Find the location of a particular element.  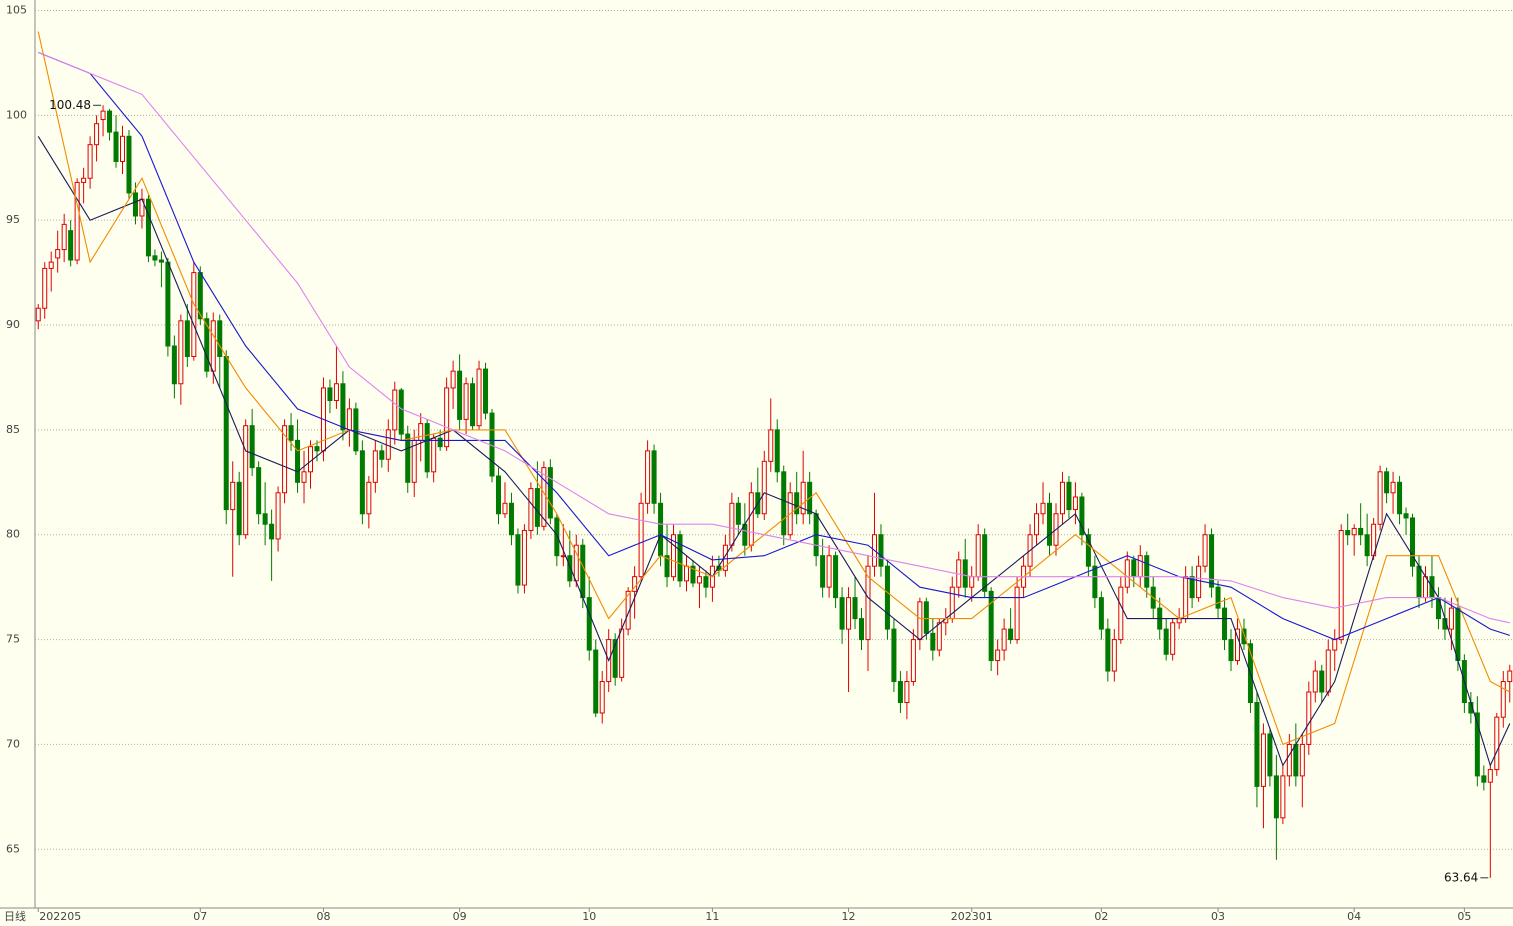

x-tick-label: 03 is located at coordinates (1218, 916).